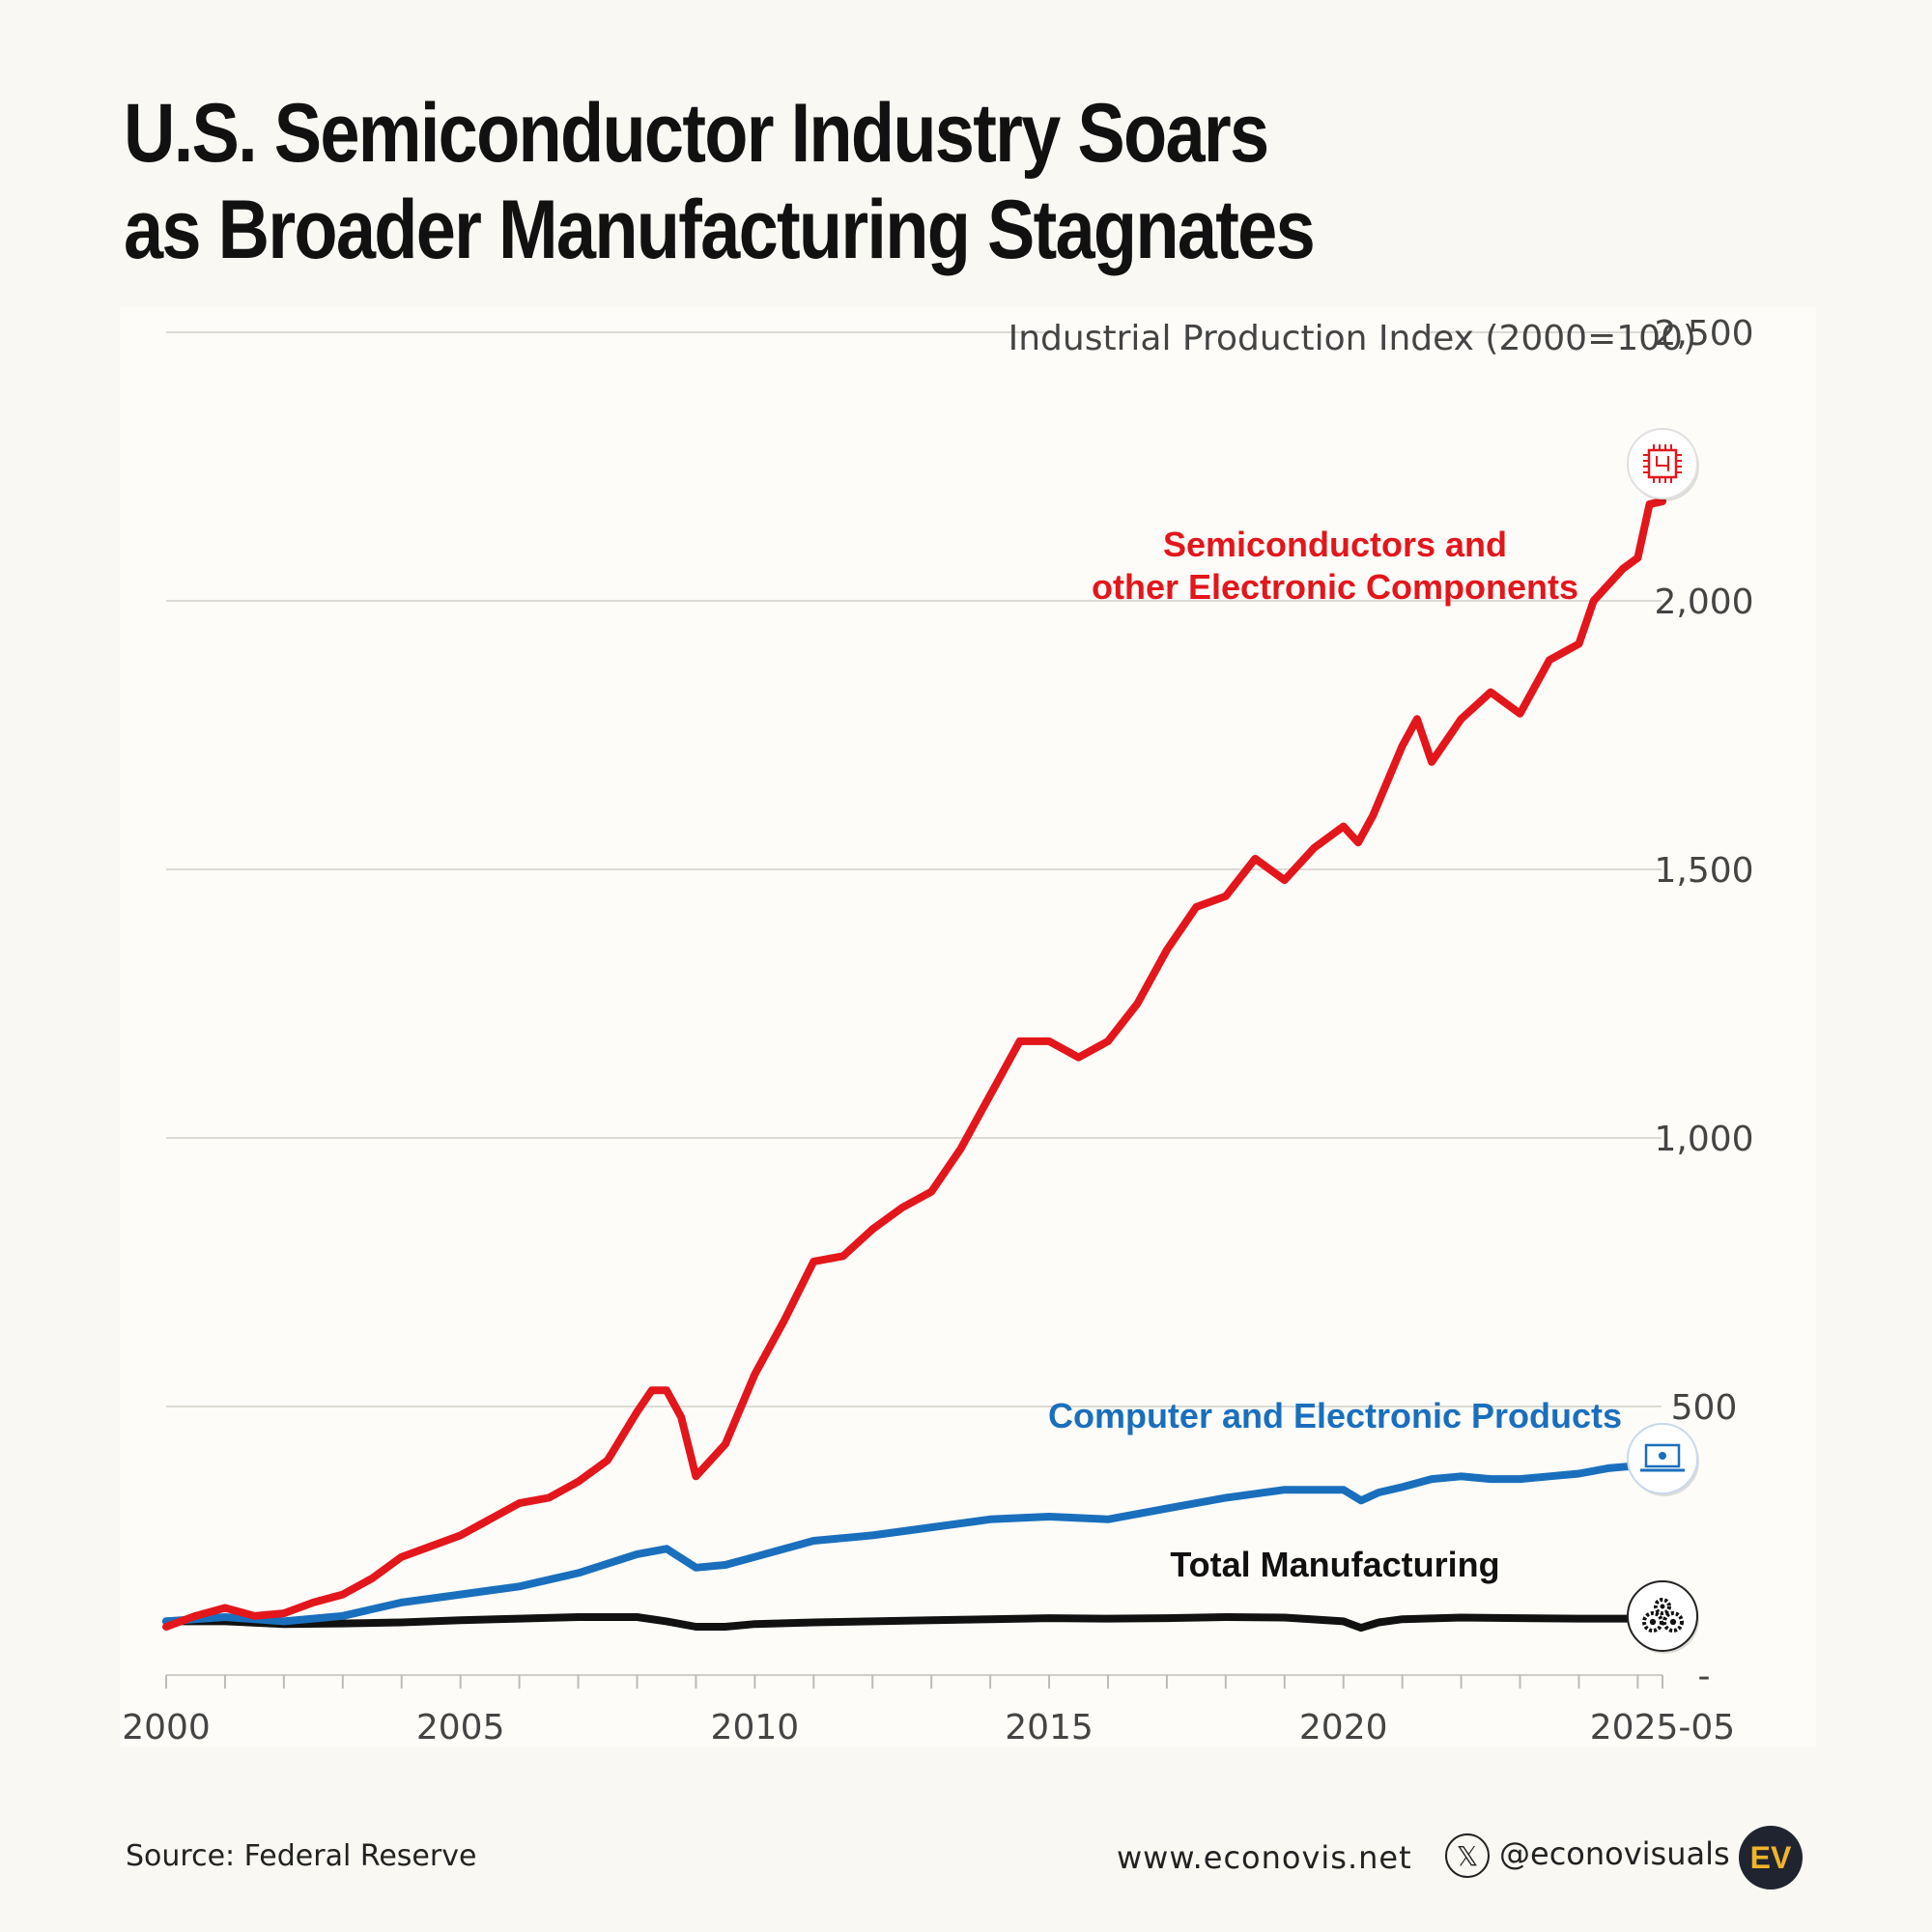  Describe the element at coordinates (1335, 587) in the screenshot. I see `semiconductors-label: other Electronic Components` at that location.